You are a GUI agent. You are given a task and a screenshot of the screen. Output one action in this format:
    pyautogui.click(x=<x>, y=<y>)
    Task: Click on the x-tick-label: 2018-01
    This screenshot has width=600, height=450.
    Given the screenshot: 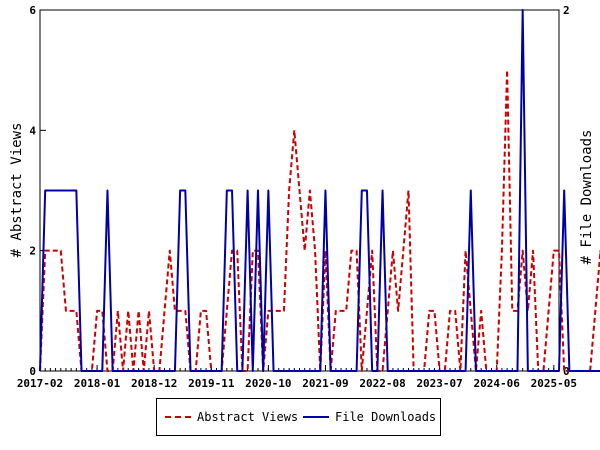 What is the action you would take?
    pyautogui.click(x=97, y=383)
    